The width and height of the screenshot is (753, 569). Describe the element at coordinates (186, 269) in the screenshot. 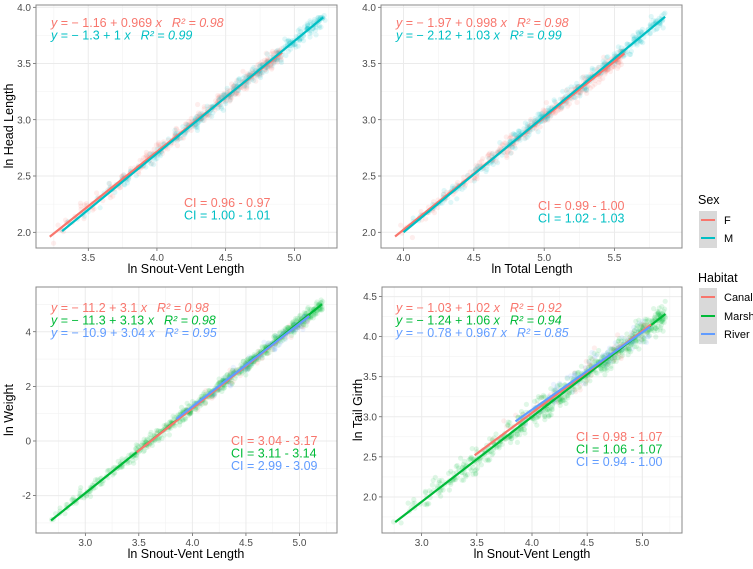

I see `panel1-xlabel: ln Snout-Vent Length` at that location.